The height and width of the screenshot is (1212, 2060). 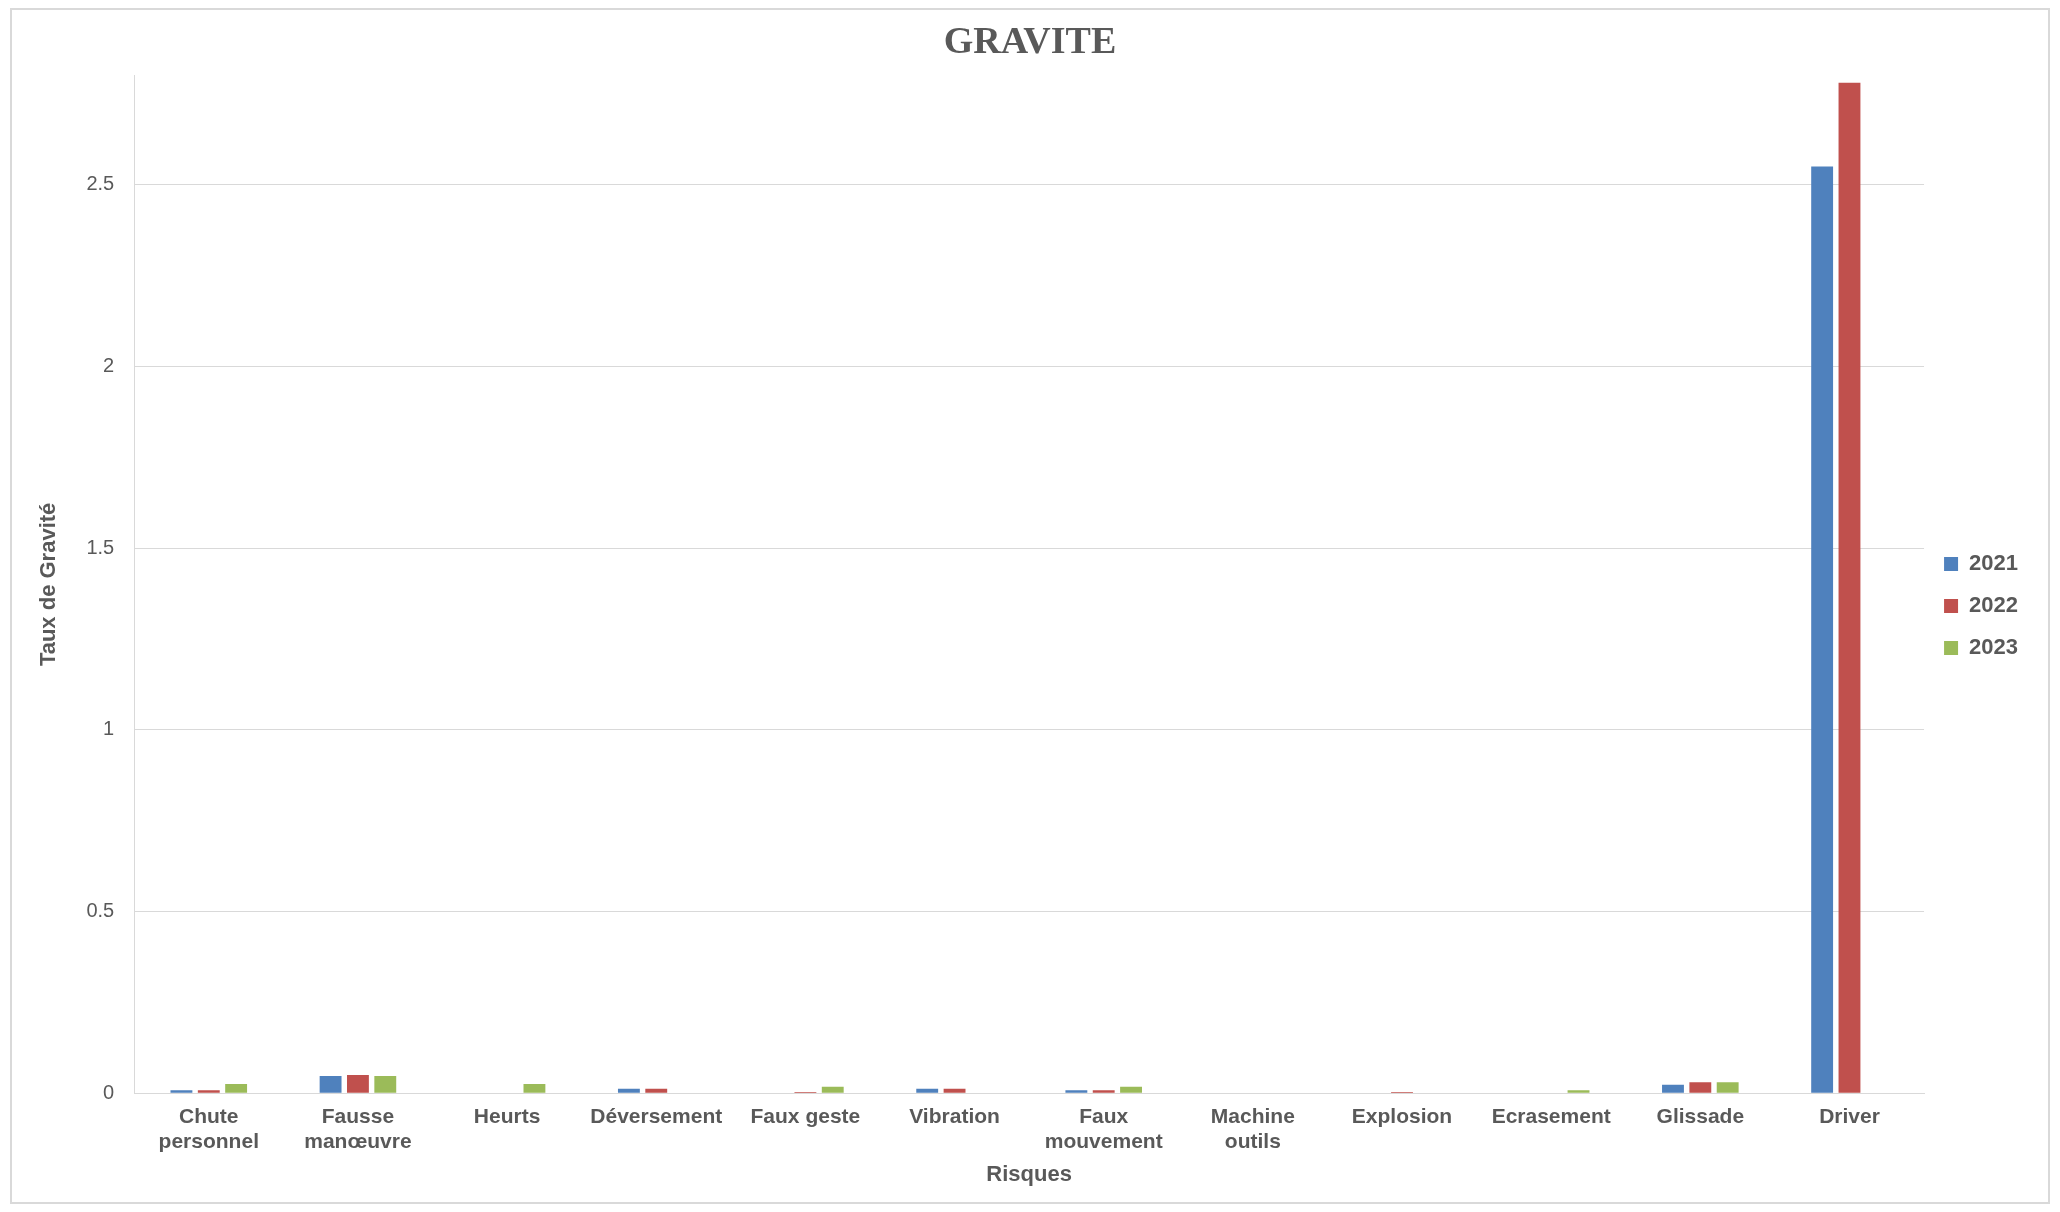 I want to click on y-tick-label: 1.5, so click(x=100, y=546).